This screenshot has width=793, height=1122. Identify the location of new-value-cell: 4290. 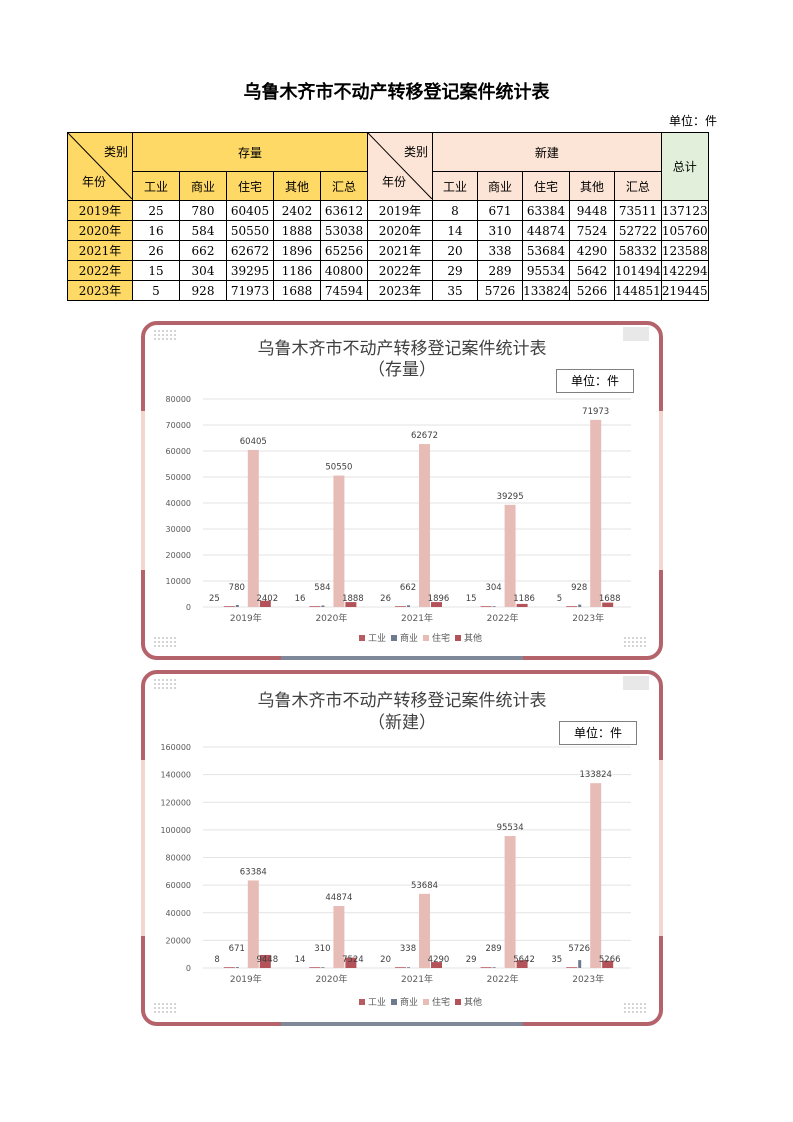
(592, 250).